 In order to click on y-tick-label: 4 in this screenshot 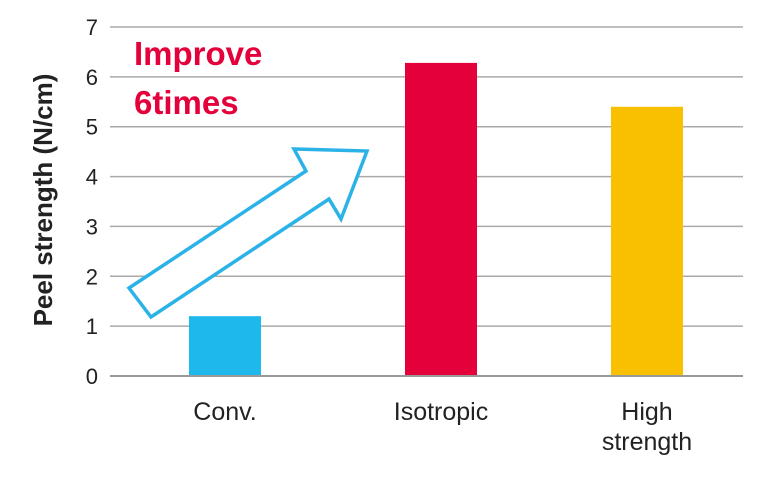, I will do `click(92, 177)`.